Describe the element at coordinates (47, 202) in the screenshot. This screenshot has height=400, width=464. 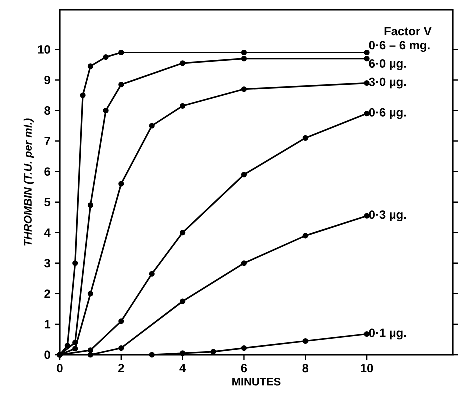
I see `y-tick-label: 5` at that location.